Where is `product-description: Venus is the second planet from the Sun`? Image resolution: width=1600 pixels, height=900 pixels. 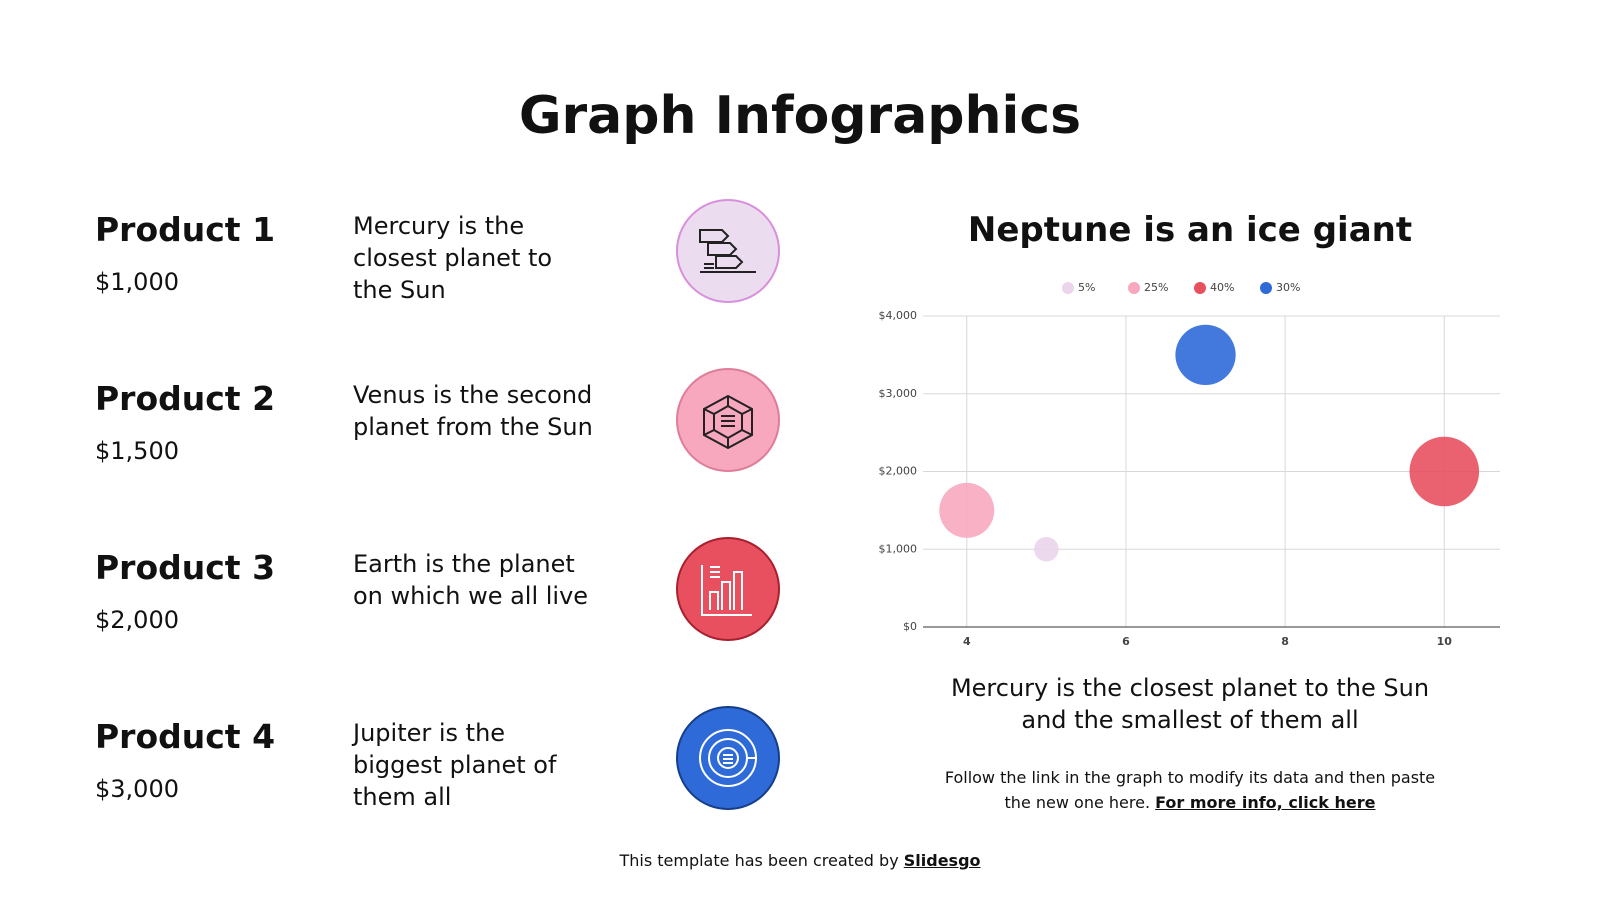 product-description: Venus is the second planet from the Sun is located at coordinates (473, 411).